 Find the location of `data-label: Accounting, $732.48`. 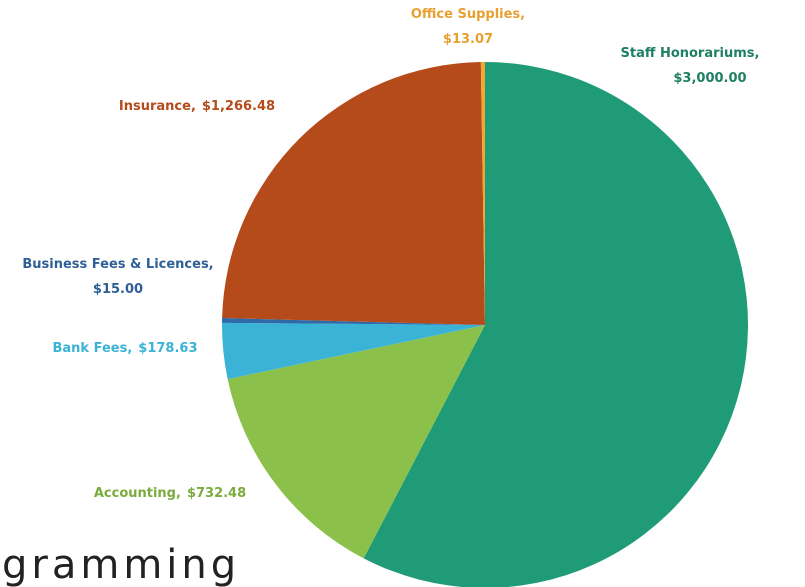

data-label: Accounting, $732.48 is located at coordinates (170, 493).